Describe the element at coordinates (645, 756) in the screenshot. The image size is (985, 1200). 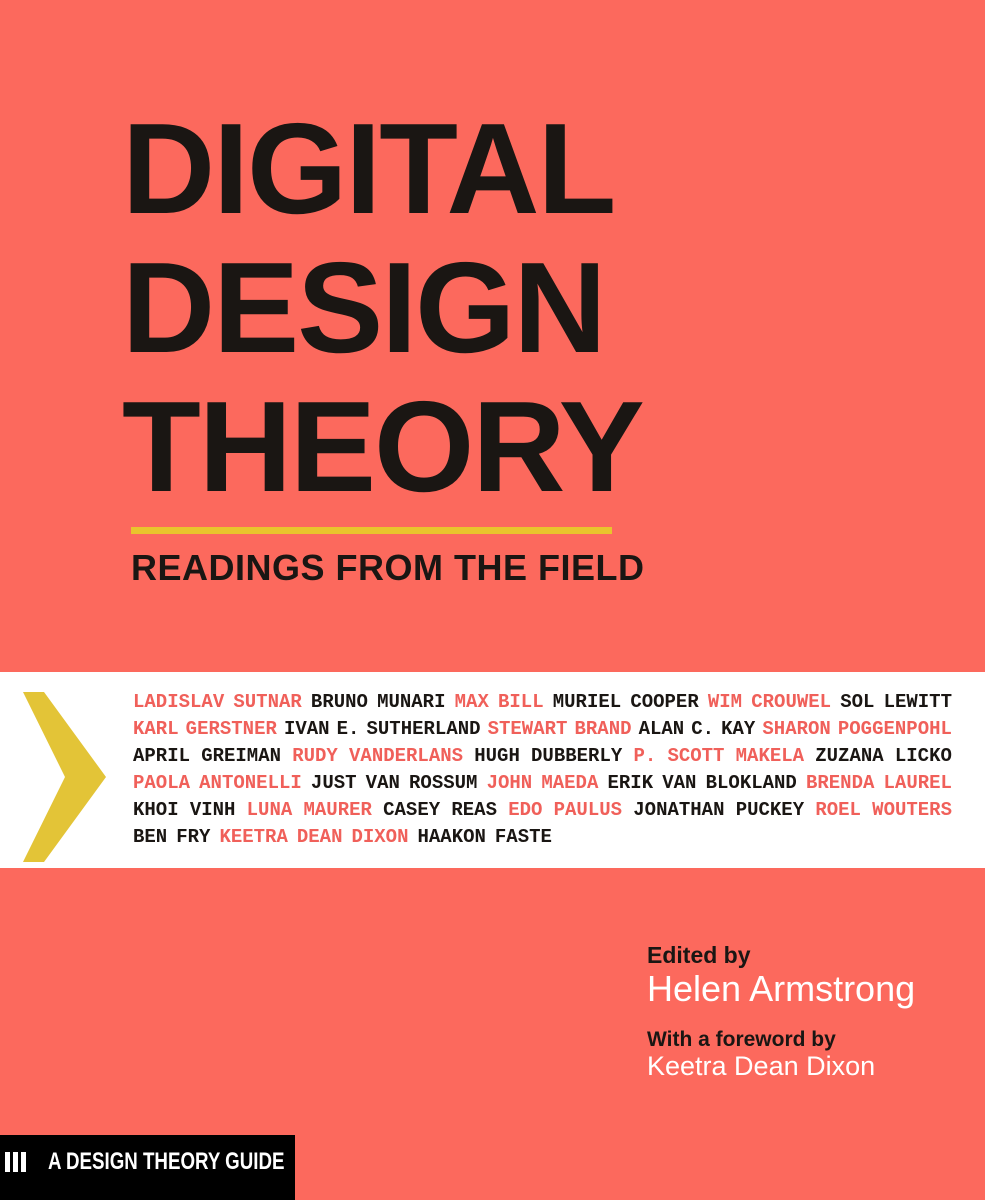
I see `contributor-name-word: P.` at that location.